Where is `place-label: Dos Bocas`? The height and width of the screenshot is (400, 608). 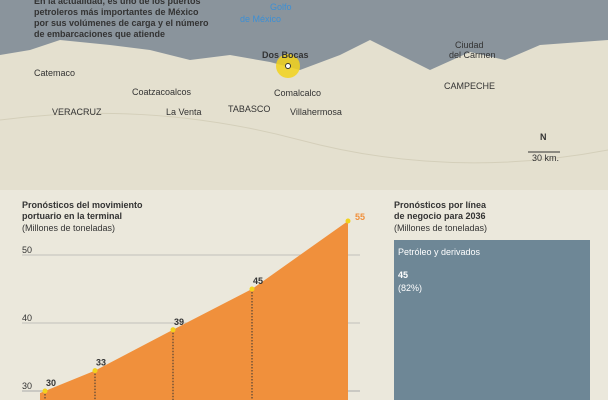
place-label: Dos Bocas is located at coordinates (285, 55).